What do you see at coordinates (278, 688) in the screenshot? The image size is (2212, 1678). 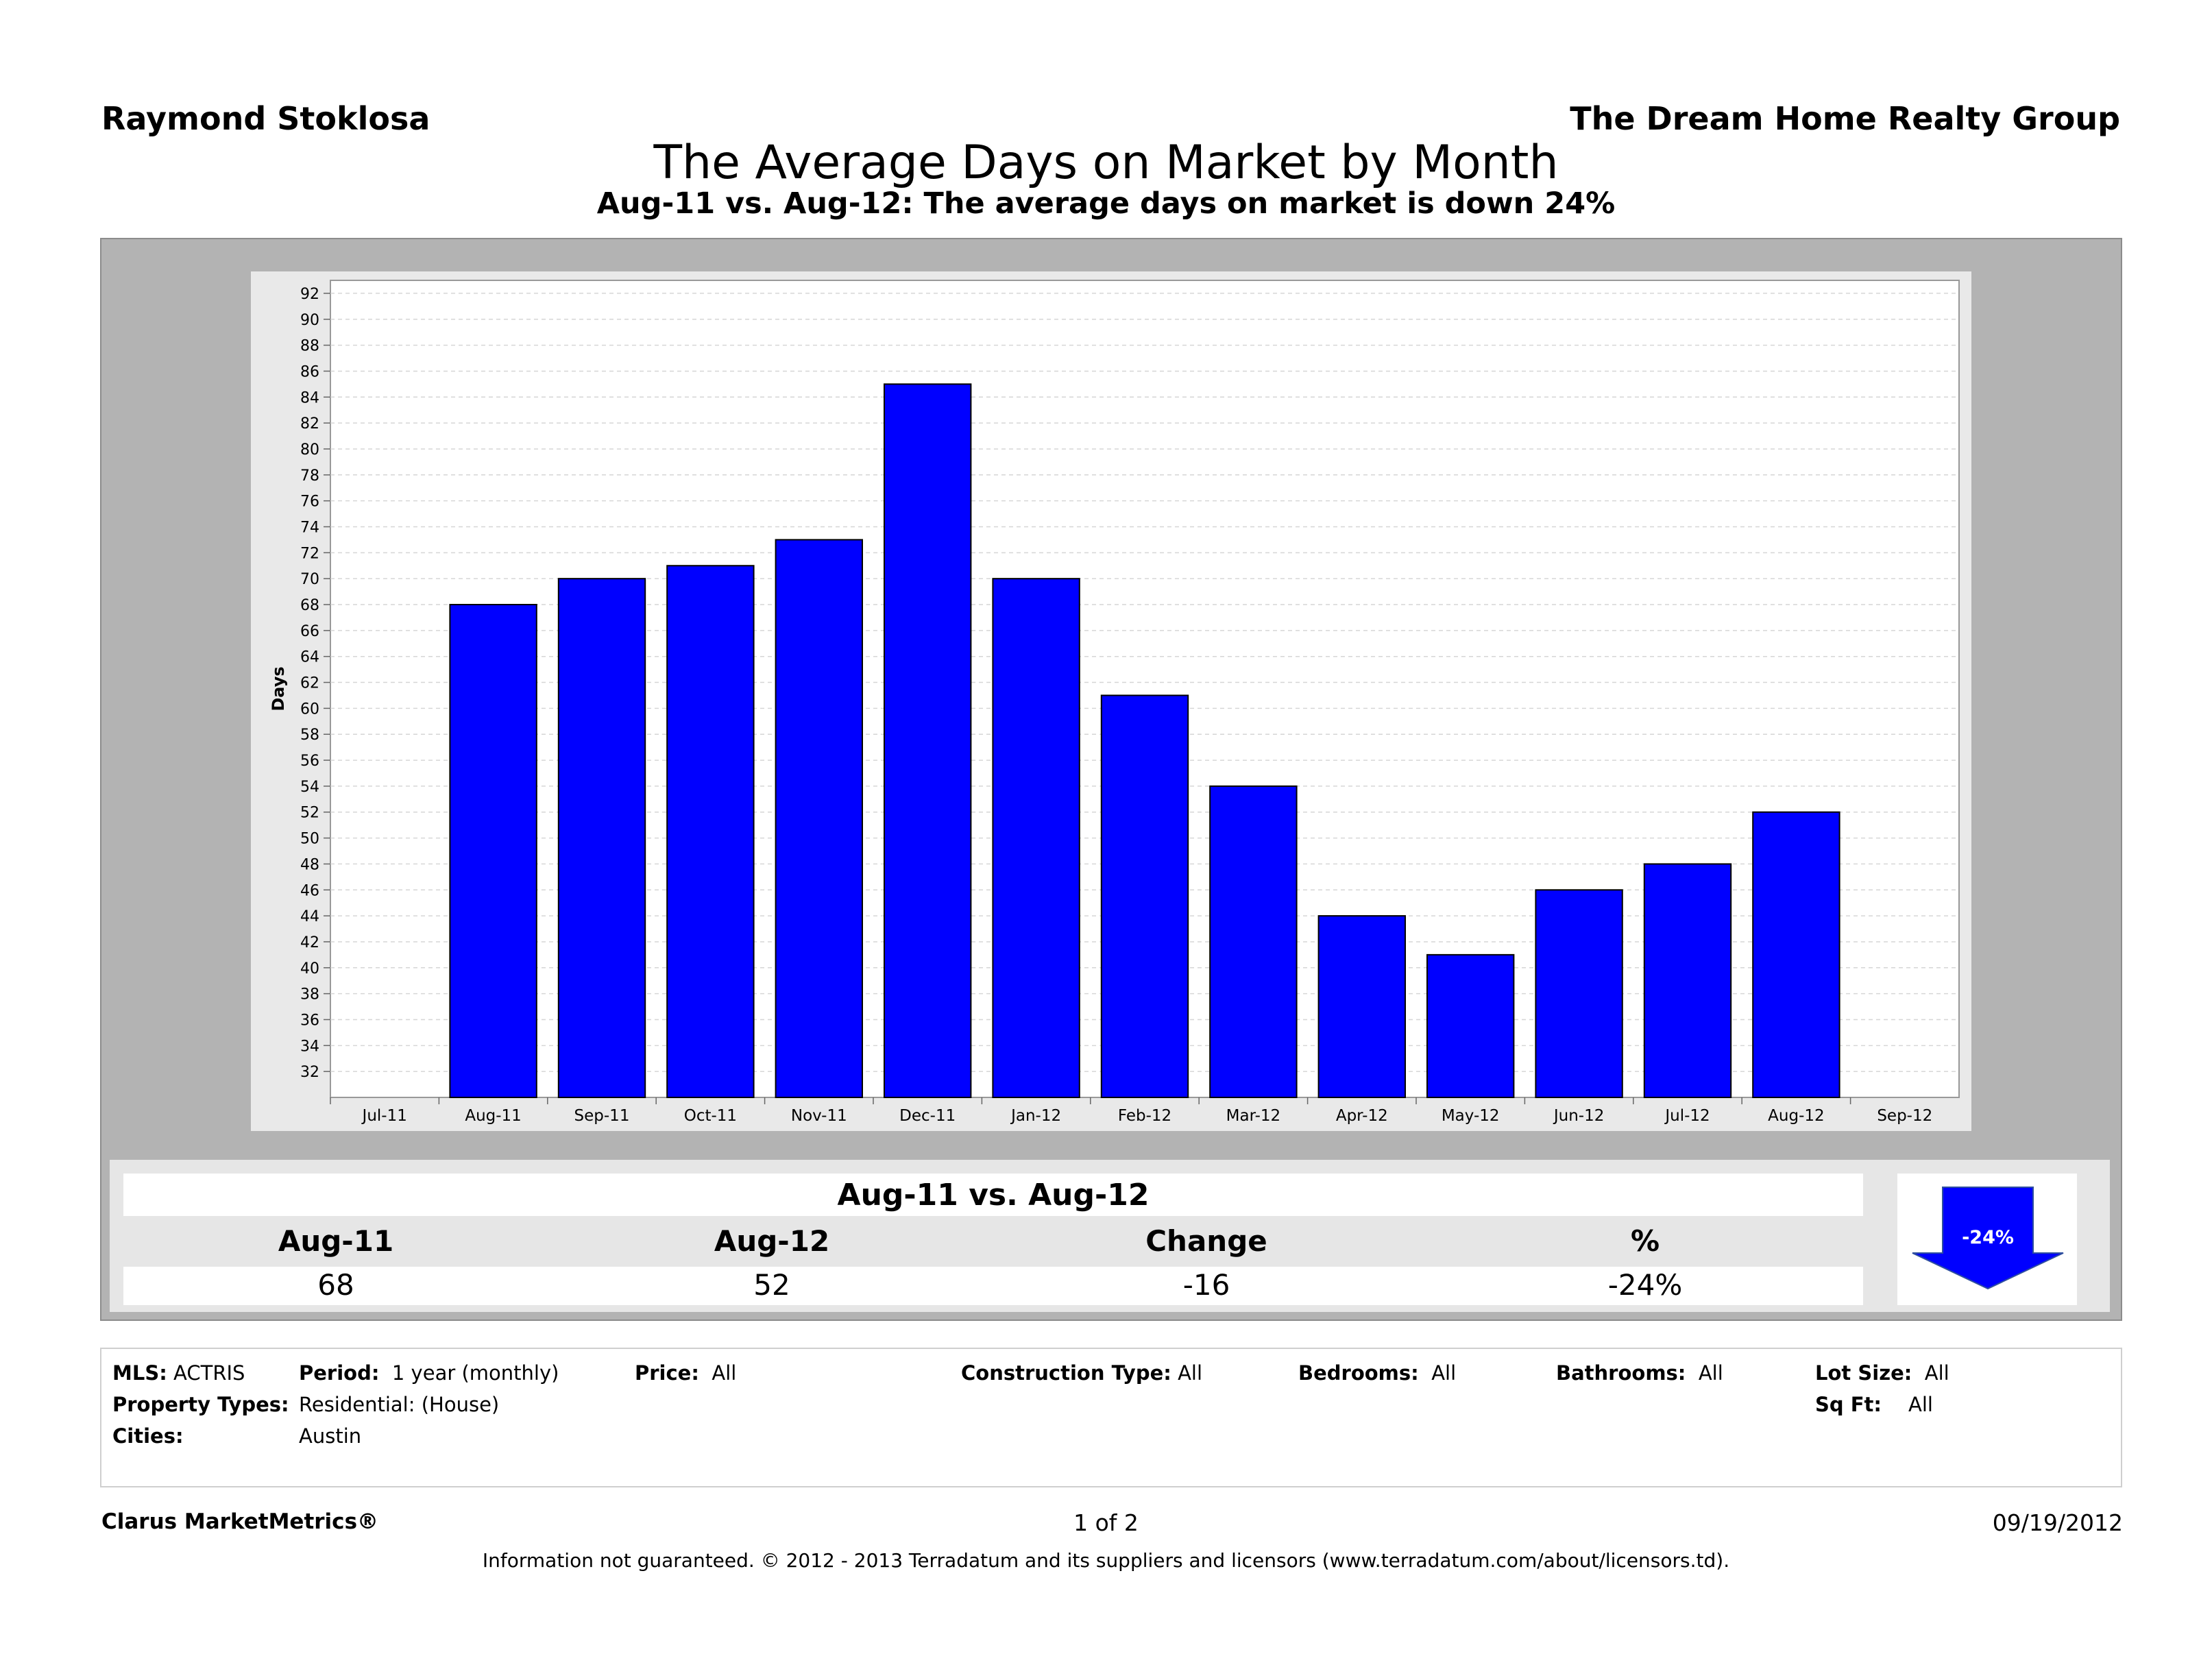 I see `y-axis-label: Days` at bounding box center [278, 688].